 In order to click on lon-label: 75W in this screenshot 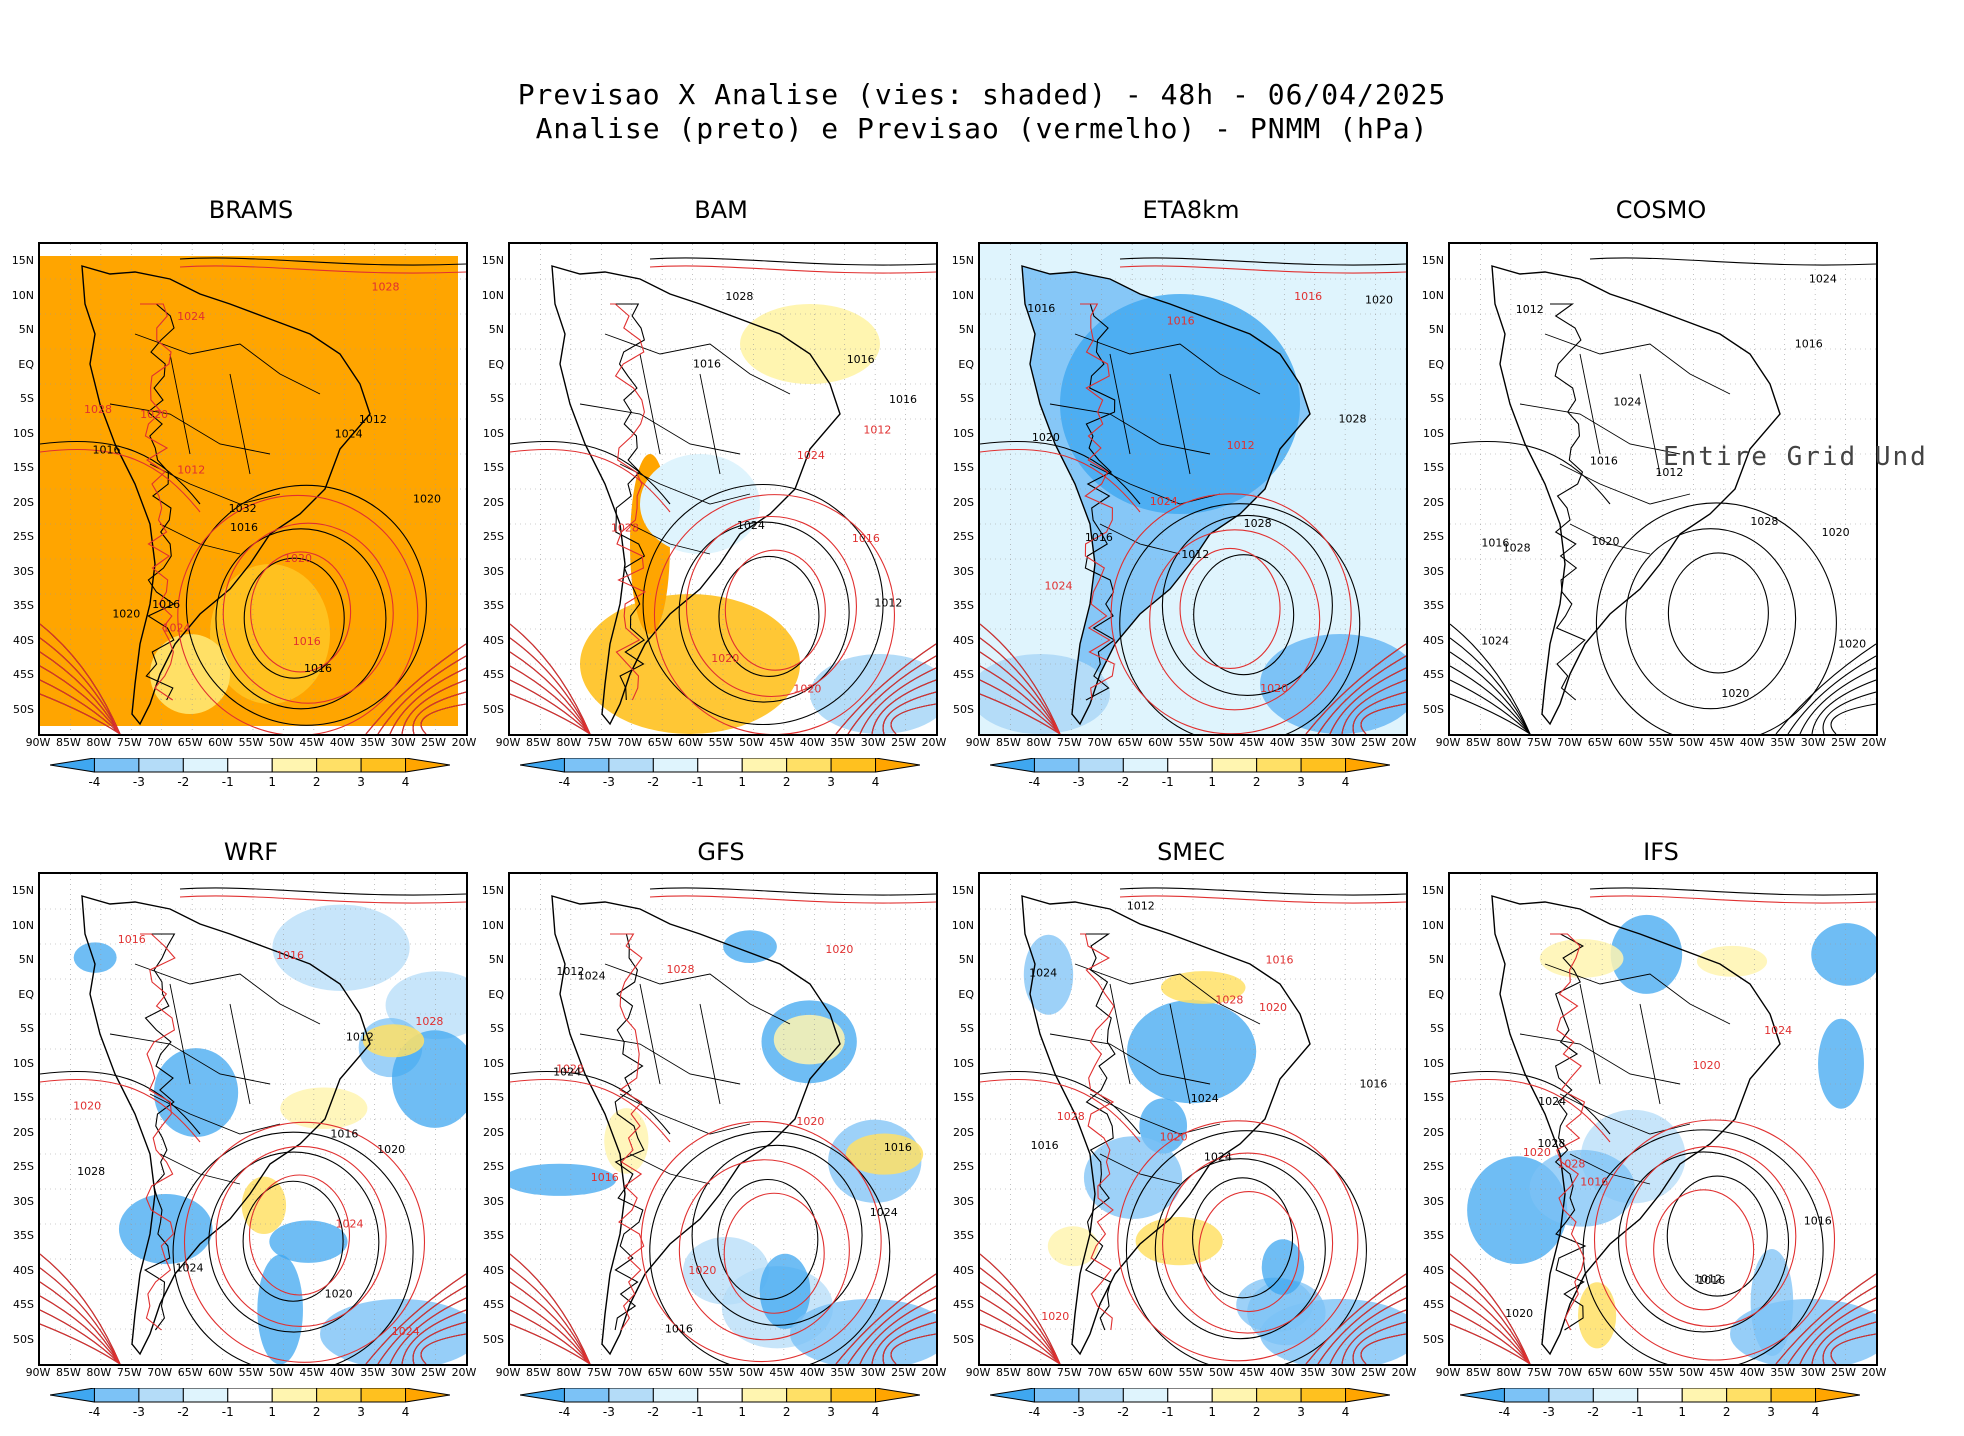, I will do `click(599, 1372)`.